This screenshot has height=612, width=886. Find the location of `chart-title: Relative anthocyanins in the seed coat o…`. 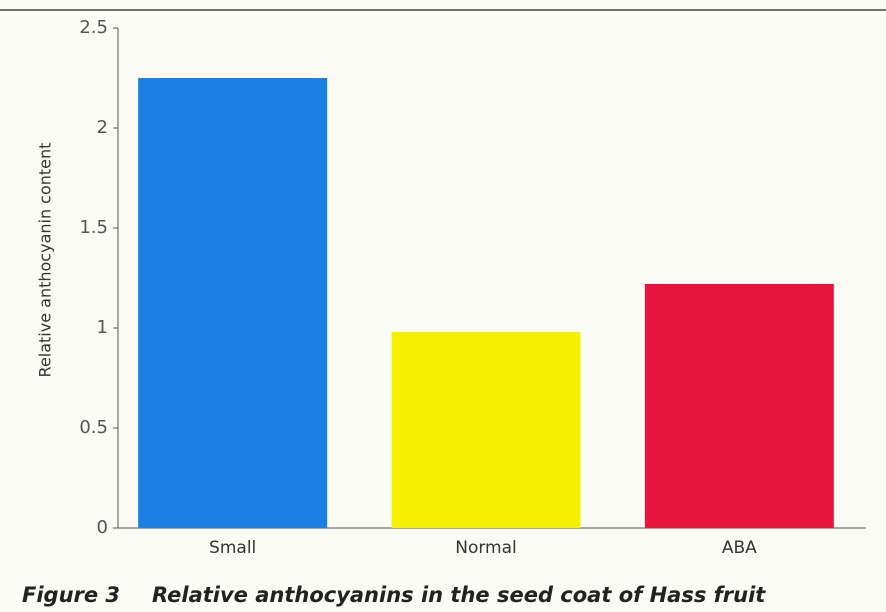

chart-title: Relative anthocyanins in the seed coat o… is located at coordinates (459, 595).